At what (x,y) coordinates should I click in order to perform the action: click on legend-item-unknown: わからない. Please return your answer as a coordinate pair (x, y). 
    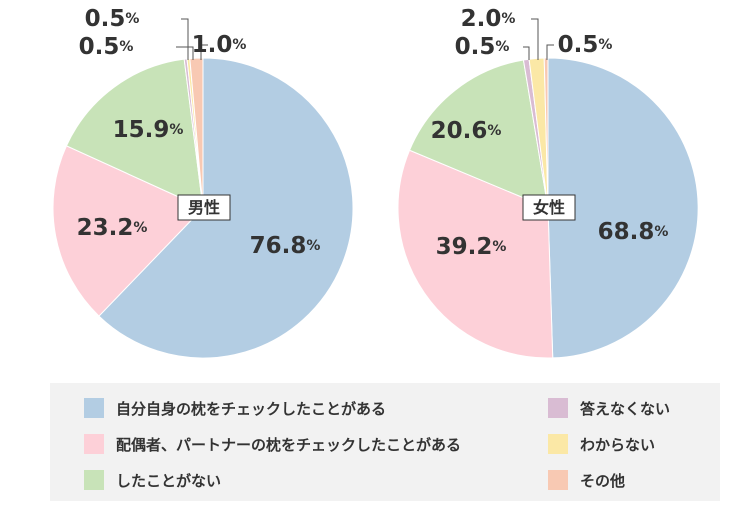
    Looking at the image, I should click on (601, 444).